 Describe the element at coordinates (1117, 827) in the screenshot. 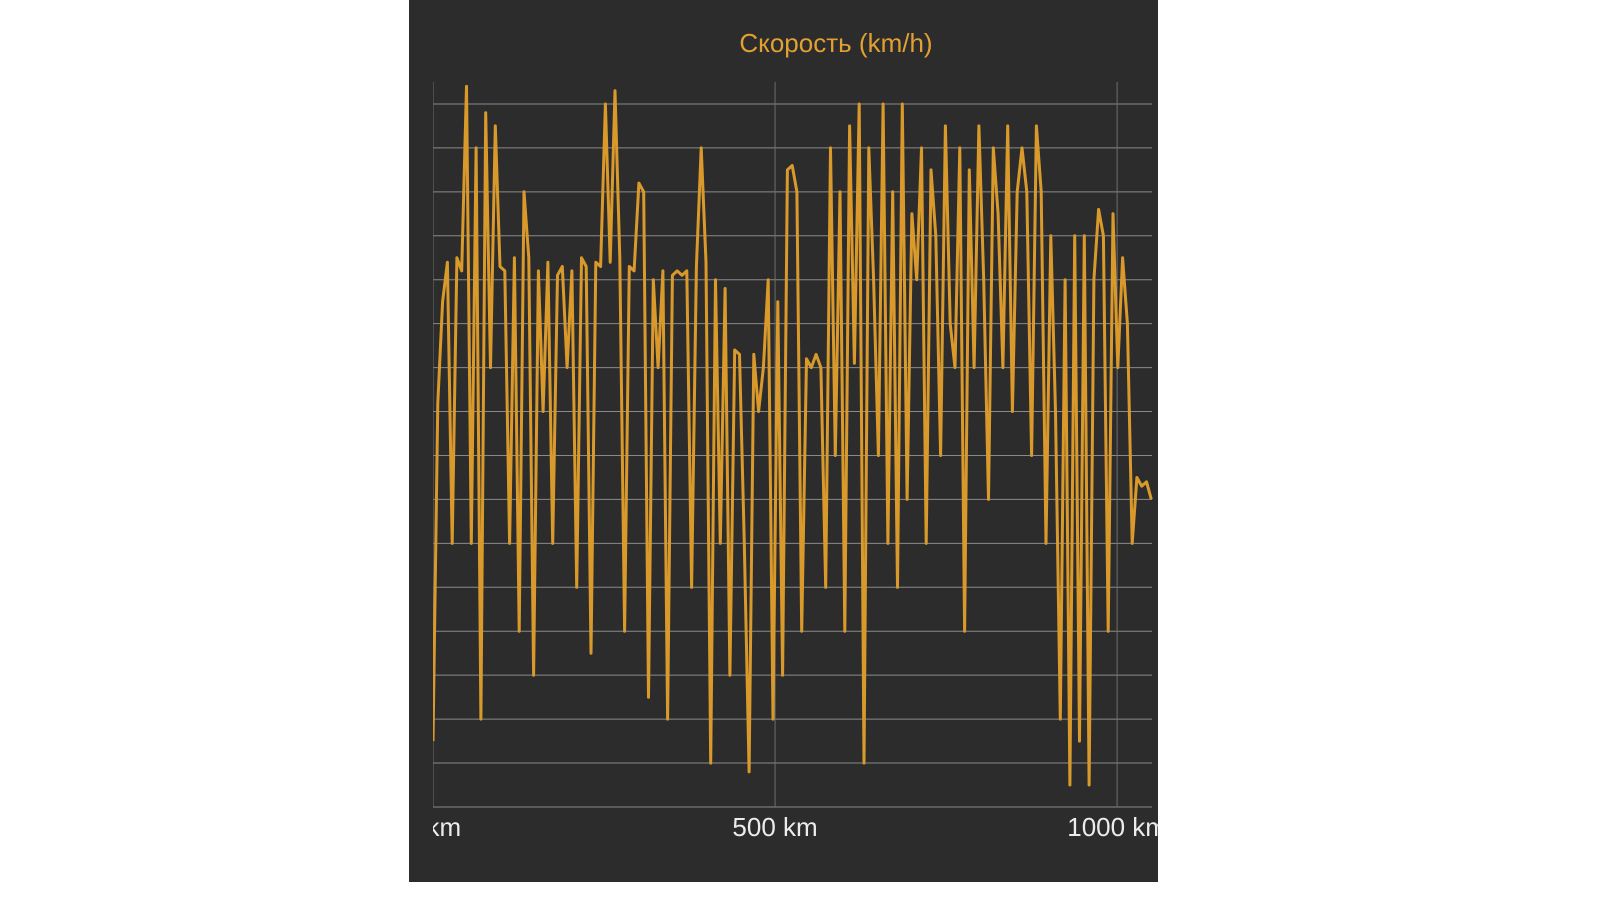

I see `x-tick-label: 1000 km` at that location.